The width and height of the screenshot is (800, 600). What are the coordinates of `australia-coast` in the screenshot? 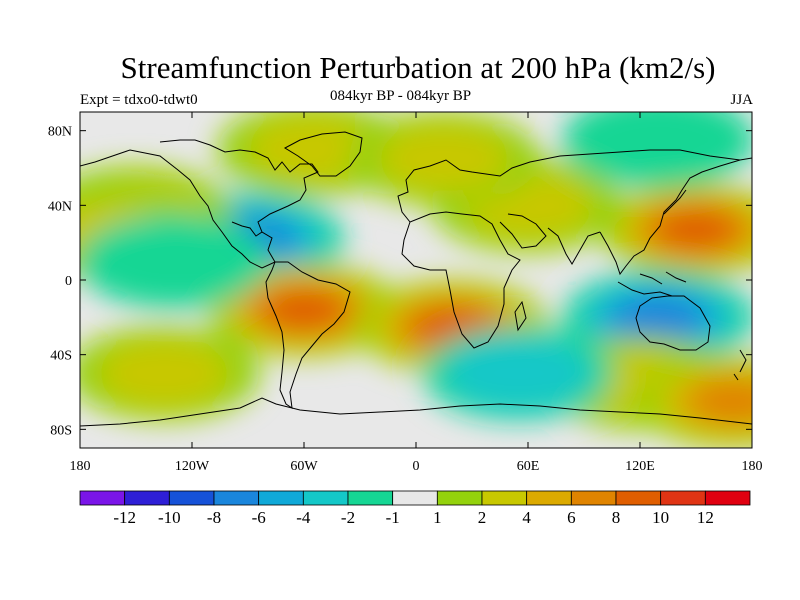 It's located at (673, 323).